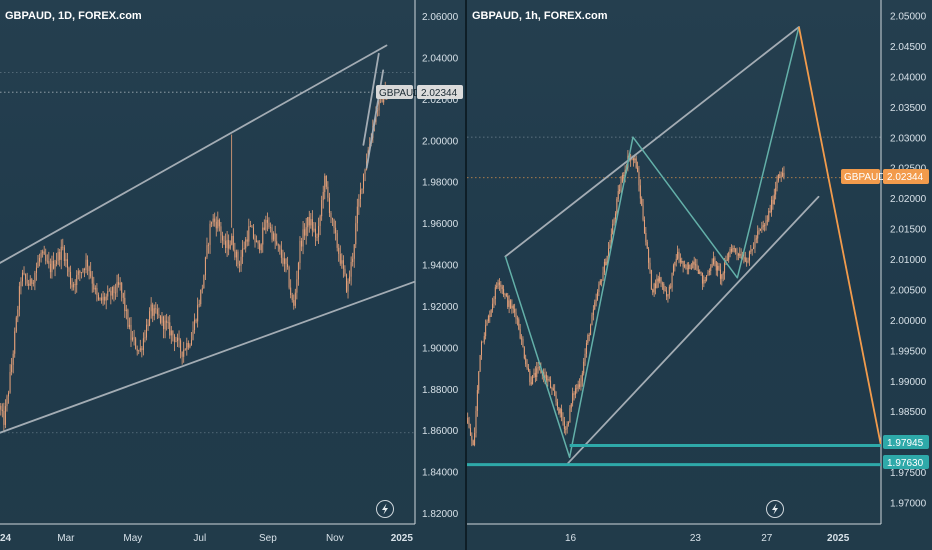 Image resolution: width=932 pixels, height=550 pixels. What do you see at coordinates (335, 538) in the screenshot?
I see `left-xtick-label: Nov` at bounding box center [335, 538].